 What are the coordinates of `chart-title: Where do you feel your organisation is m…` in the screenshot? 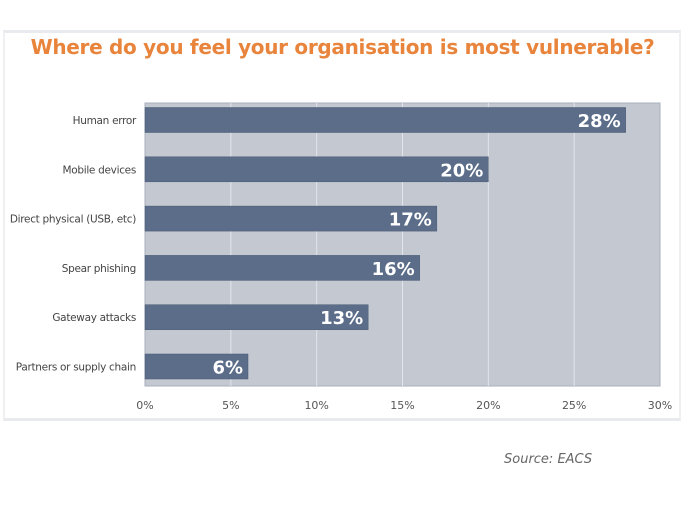 It's located at (342, 47).